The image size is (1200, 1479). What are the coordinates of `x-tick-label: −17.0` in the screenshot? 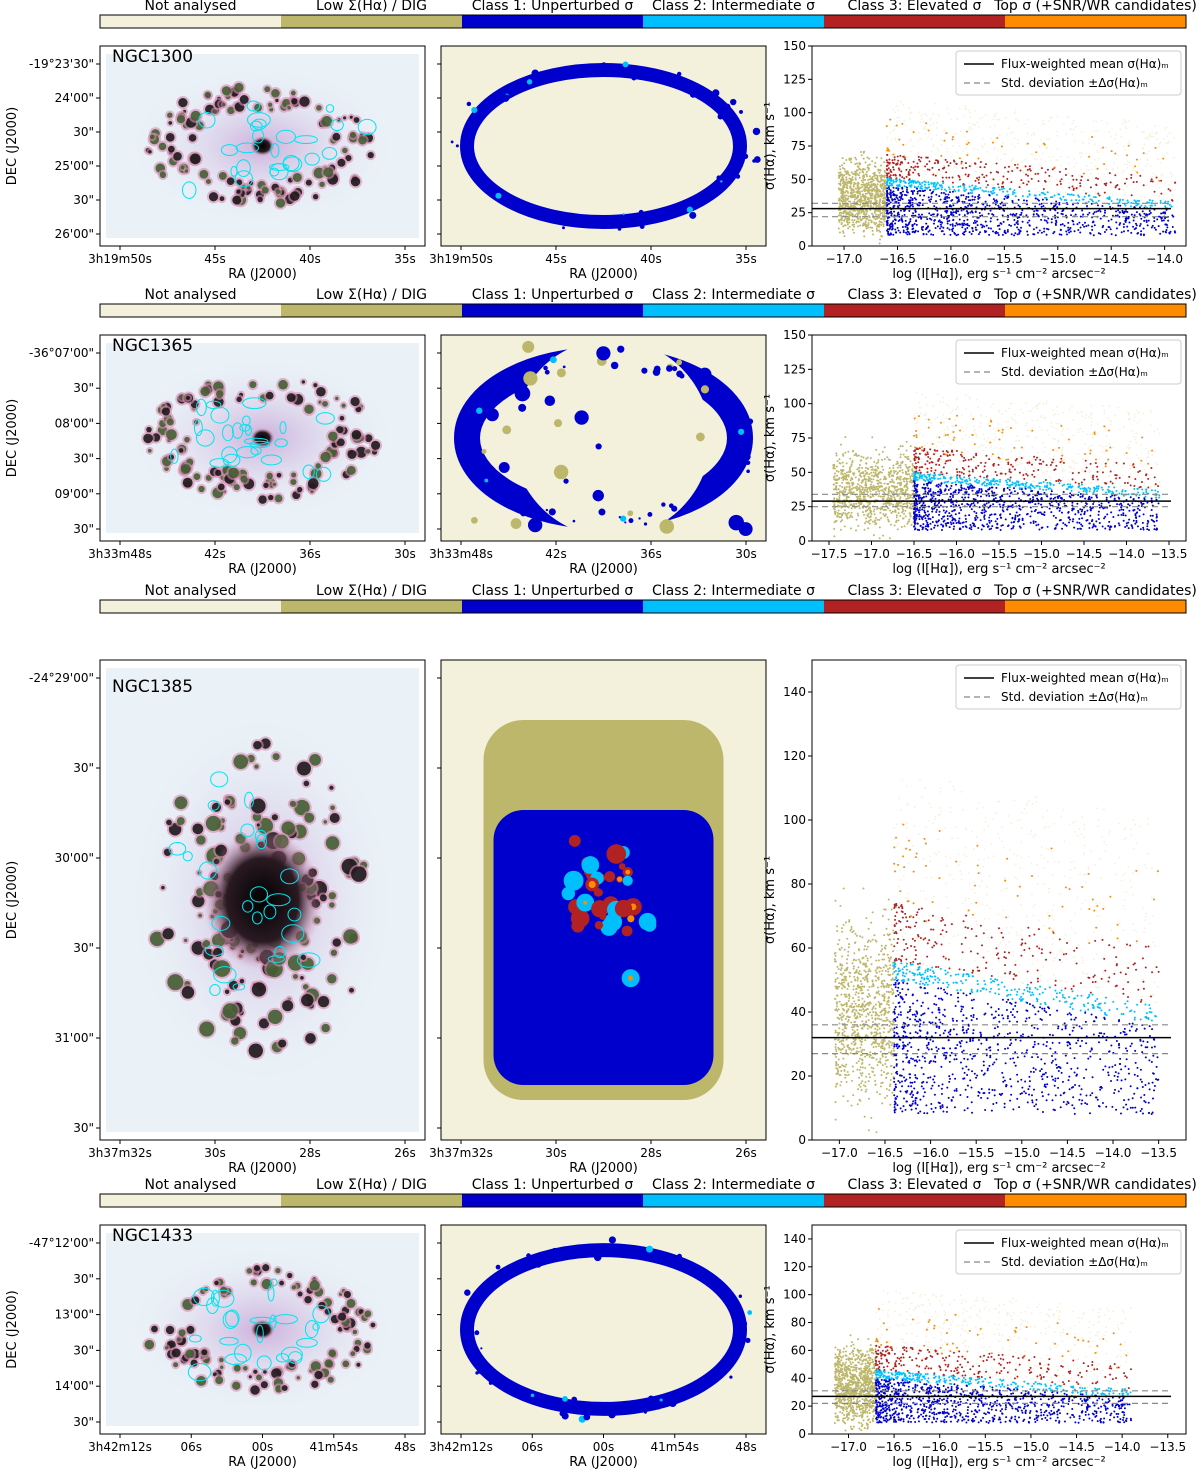 It's located at (844, 259).